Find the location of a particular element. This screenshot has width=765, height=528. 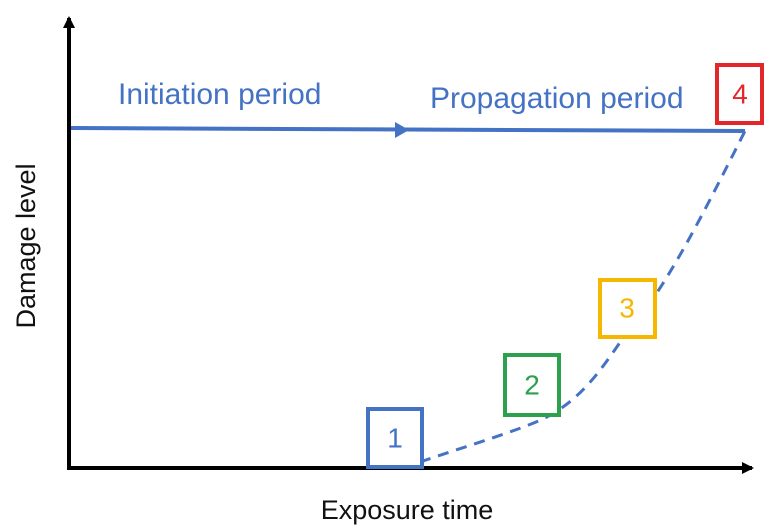

stage-4-box is located at coordinates (739, 94).